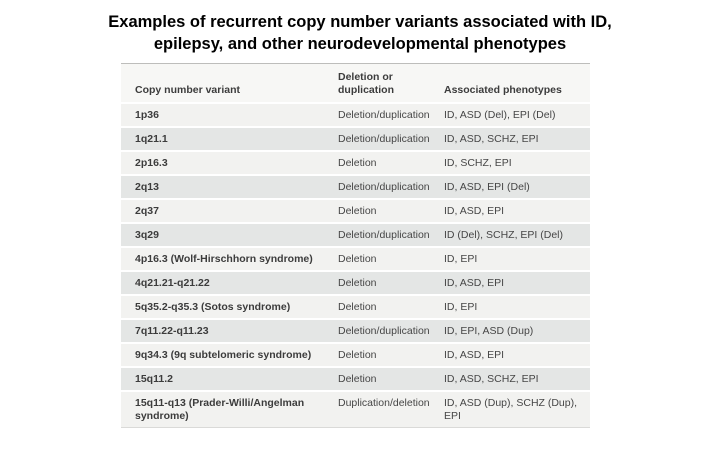 Image resolution: width=720 pixels, height=450 pixels. Describe the element at coordinates (516, 83) in the screenshot. I see `column-header: Associated phenotypes` at that location.